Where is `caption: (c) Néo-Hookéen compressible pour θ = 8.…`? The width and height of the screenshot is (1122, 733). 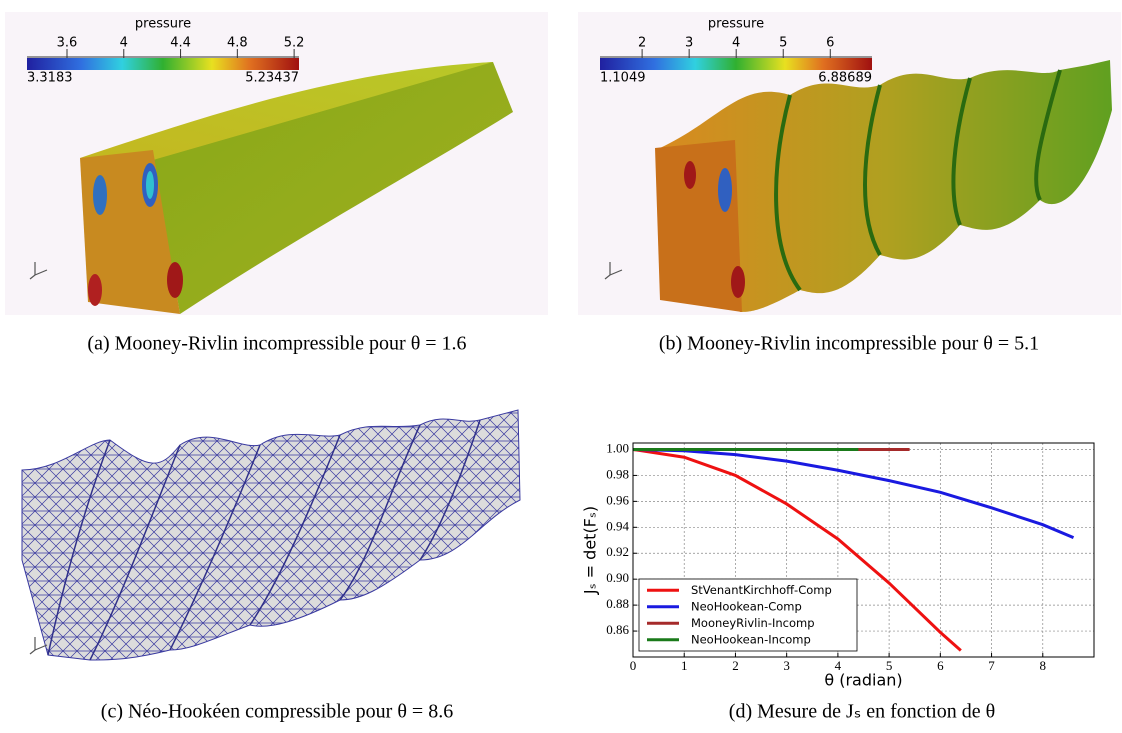 caption: (c) Néo-Hookéen compressible pour θ = 8.… is located at coordinates (277, 712).